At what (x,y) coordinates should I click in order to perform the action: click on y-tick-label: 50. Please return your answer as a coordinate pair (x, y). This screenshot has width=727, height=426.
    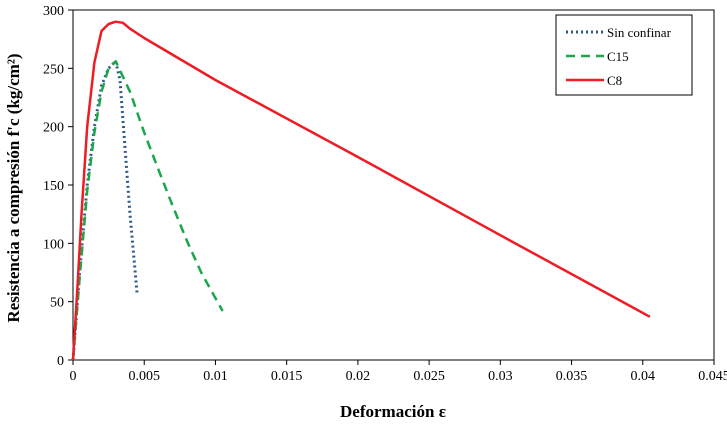
    Looking at the image, I should click on (57, 303).